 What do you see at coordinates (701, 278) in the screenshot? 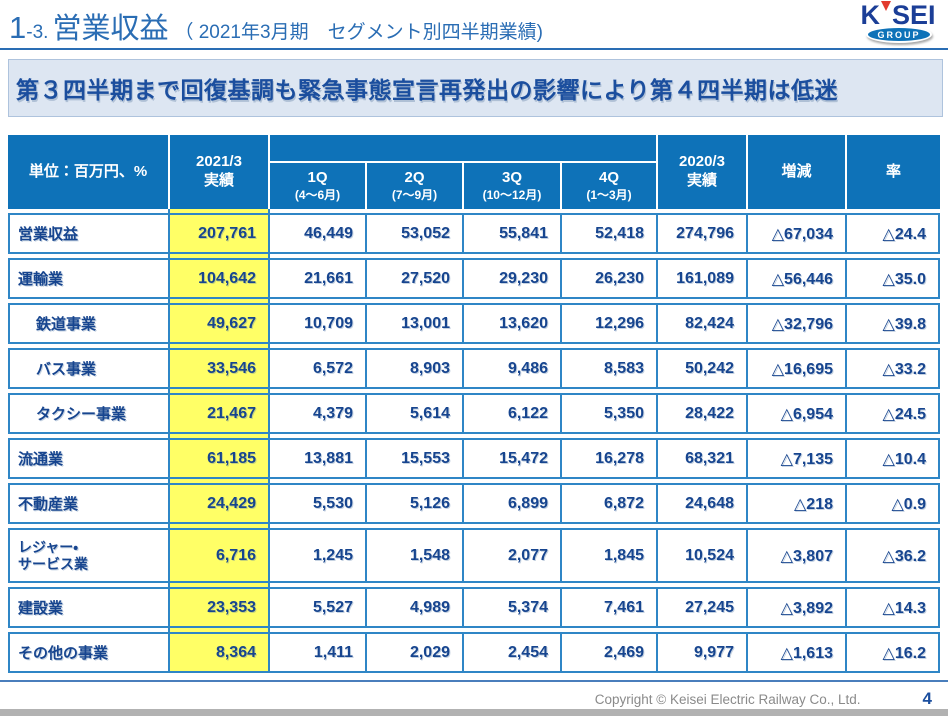
I see `cell-value: 161,089` at bounding box center [701, 278].